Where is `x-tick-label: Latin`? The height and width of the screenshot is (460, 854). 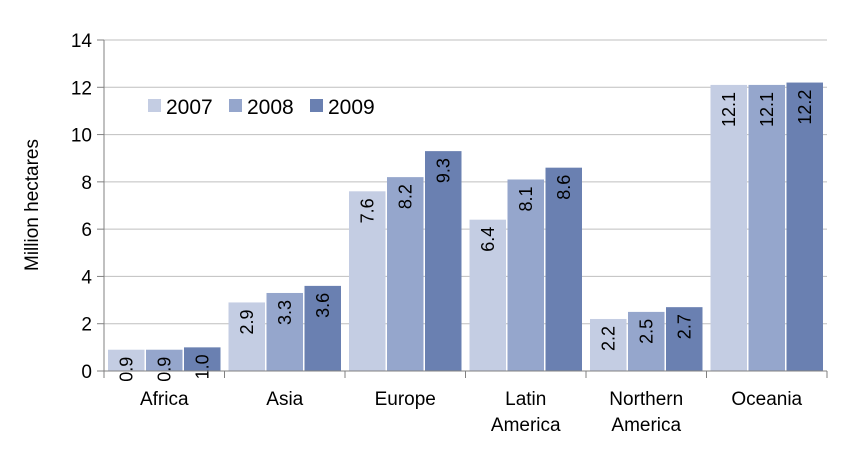
x-tick-label: Latin is located at coordinates (525, 399).